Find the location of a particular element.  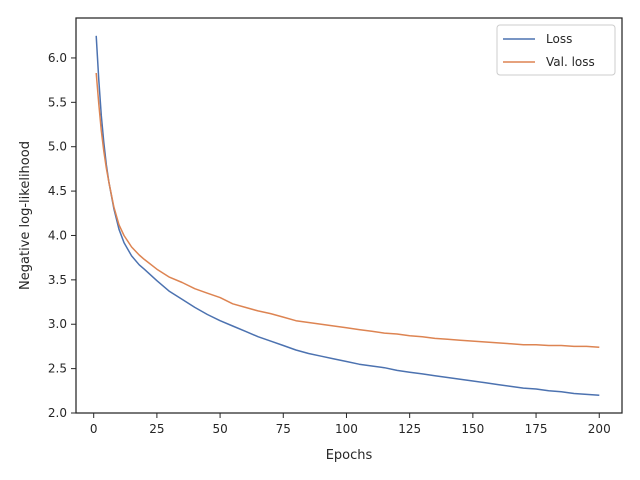

x-tick-label: 100 is located at coordinates (346, 429).